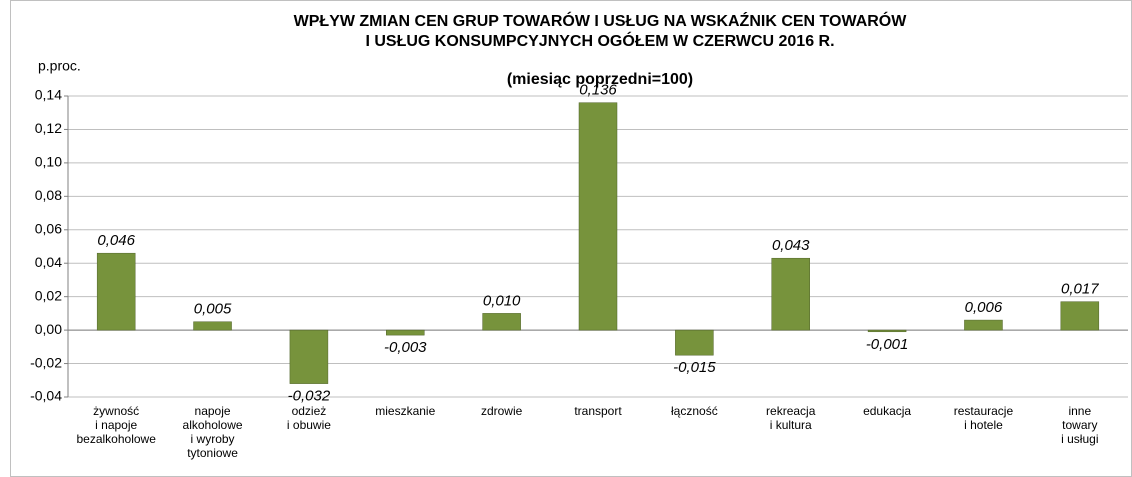 The height and width of the screenshot is (477, 1132). What do you see at coordinates (309, 396) in the screenshot?
I see `value-label: -0,032` at bounding box center [309, 396].